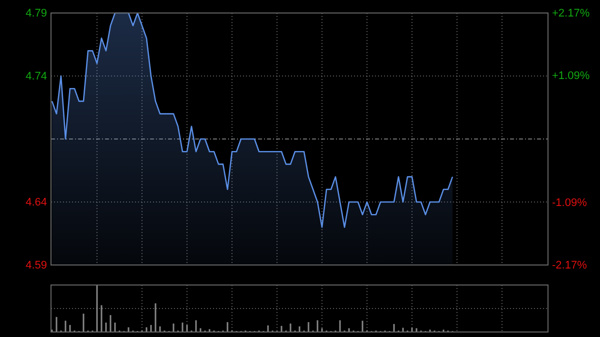 This screenshot has width=600, height=337. I want to click on y2-tick-label: -1.09%, so click(570, 202).